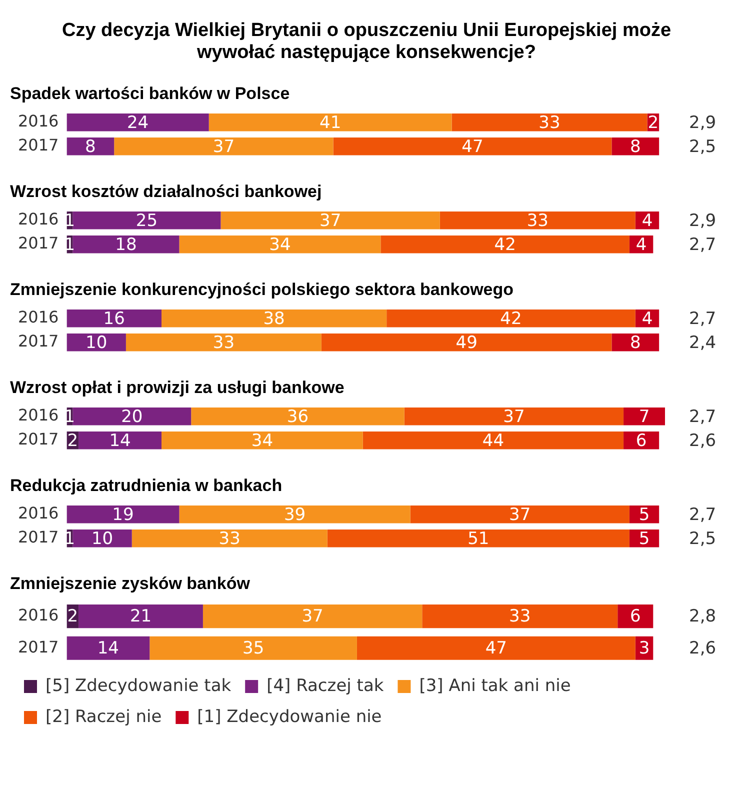 The height and width of the screenshot is (789, 733). I want to click on data-label: 39, so click(295, 514).